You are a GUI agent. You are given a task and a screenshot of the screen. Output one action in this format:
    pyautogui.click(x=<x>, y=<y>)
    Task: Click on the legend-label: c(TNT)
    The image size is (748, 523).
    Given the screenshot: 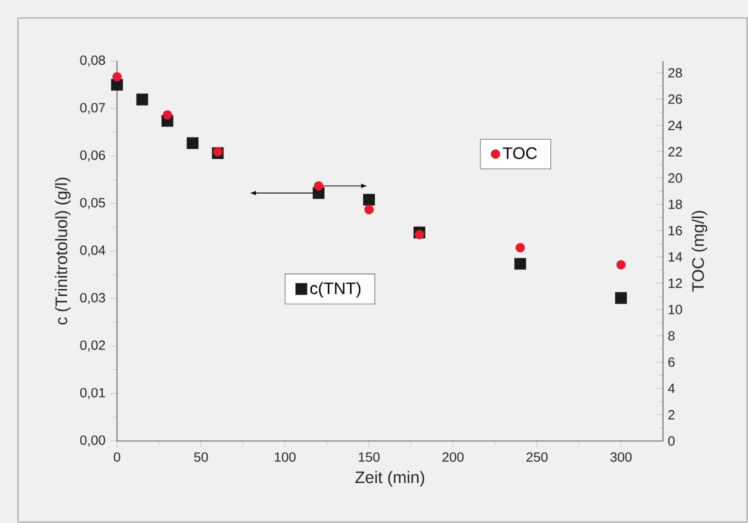 What is the action you would take?
    pyautogui.click(x=335, y=290)
    